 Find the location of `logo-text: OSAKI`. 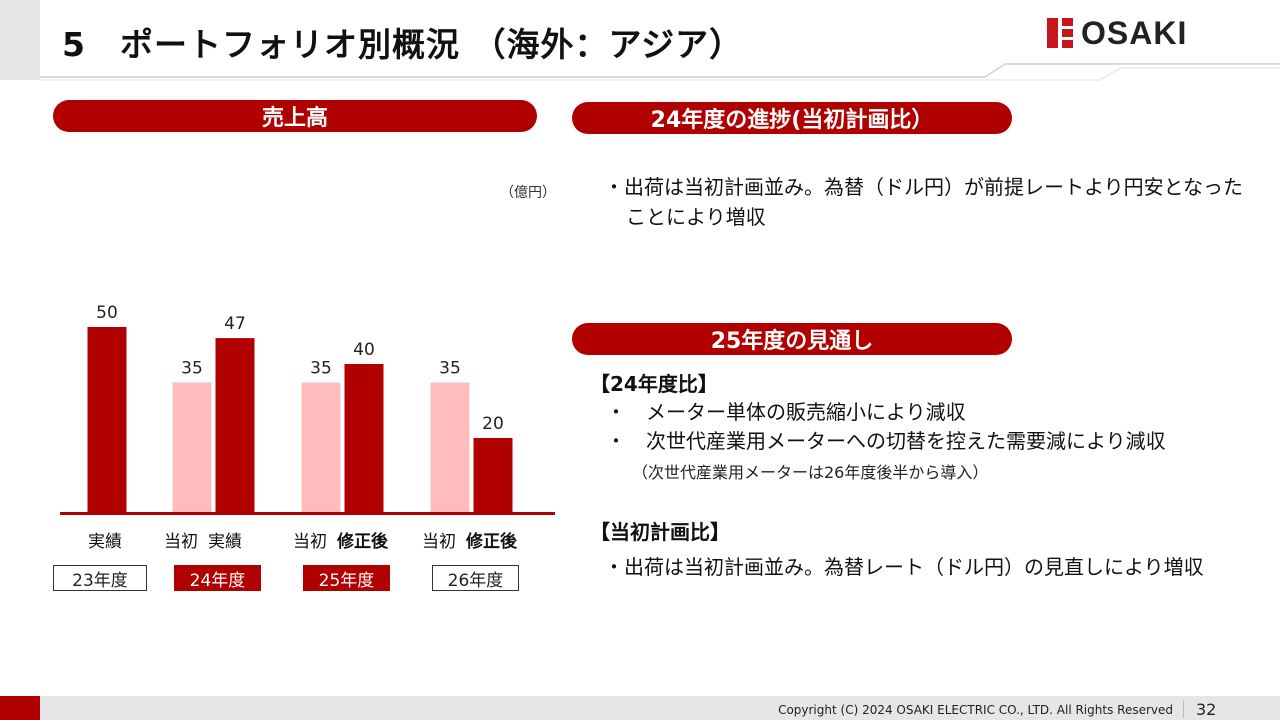

logo-text: OSAKI is located at coordinates (1134, 33).